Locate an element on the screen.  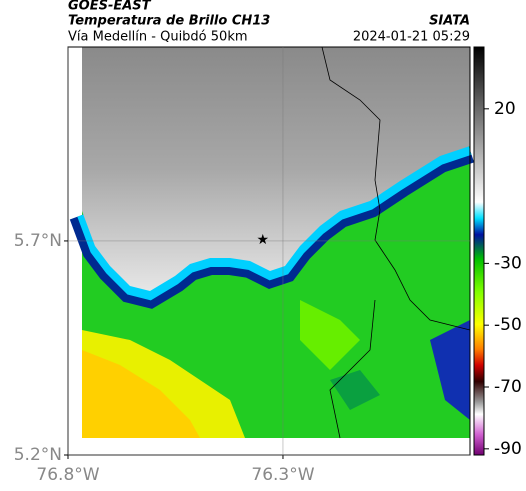
colorbar-tick-label: -30 is located at coordinates (508, 263).